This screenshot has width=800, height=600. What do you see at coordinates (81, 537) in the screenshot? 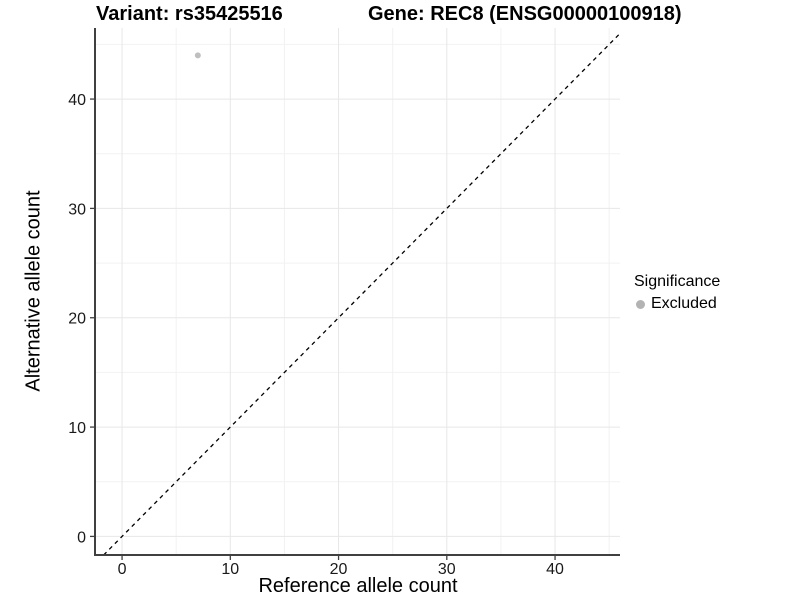
I see `y-tick-label: 0` at bounding box center [81, 537].